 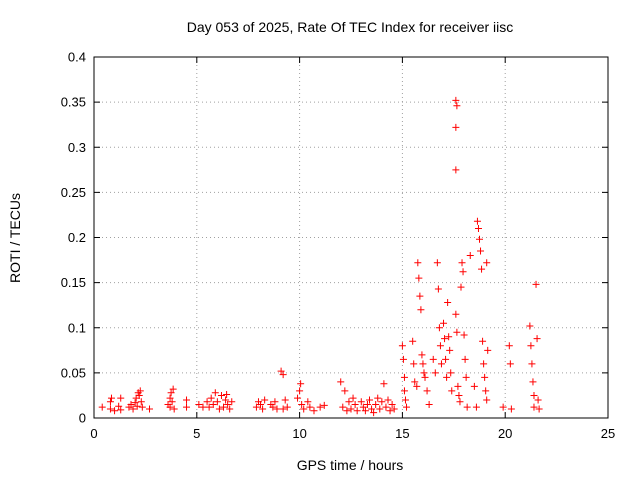 What do you see at coordinates (196, 433) in the screenshot?
I see `x-tick-label: 5` at bounding box center [196, 433].